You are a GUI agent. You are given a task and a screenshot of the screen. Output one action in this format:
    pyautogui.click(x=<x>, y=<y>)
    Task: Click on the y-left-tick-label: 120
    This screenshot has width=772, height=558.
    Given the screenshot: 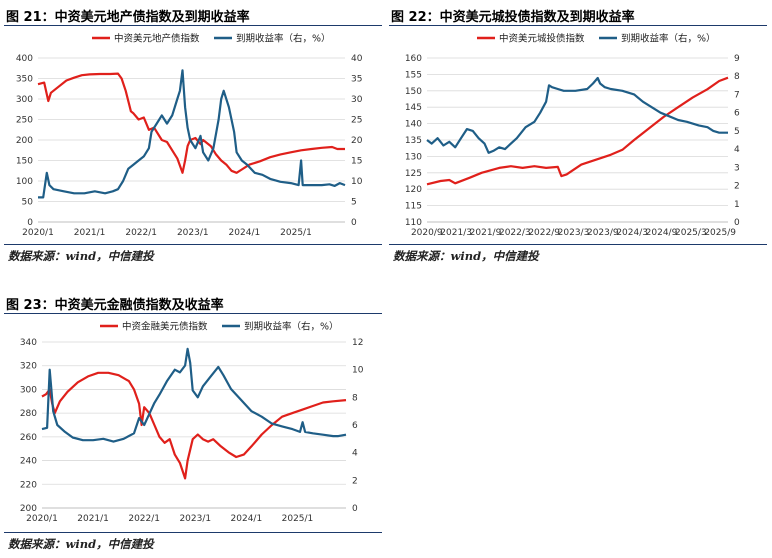 What is the action you would take?
    pyautogui.click(x=413, y=190)
    